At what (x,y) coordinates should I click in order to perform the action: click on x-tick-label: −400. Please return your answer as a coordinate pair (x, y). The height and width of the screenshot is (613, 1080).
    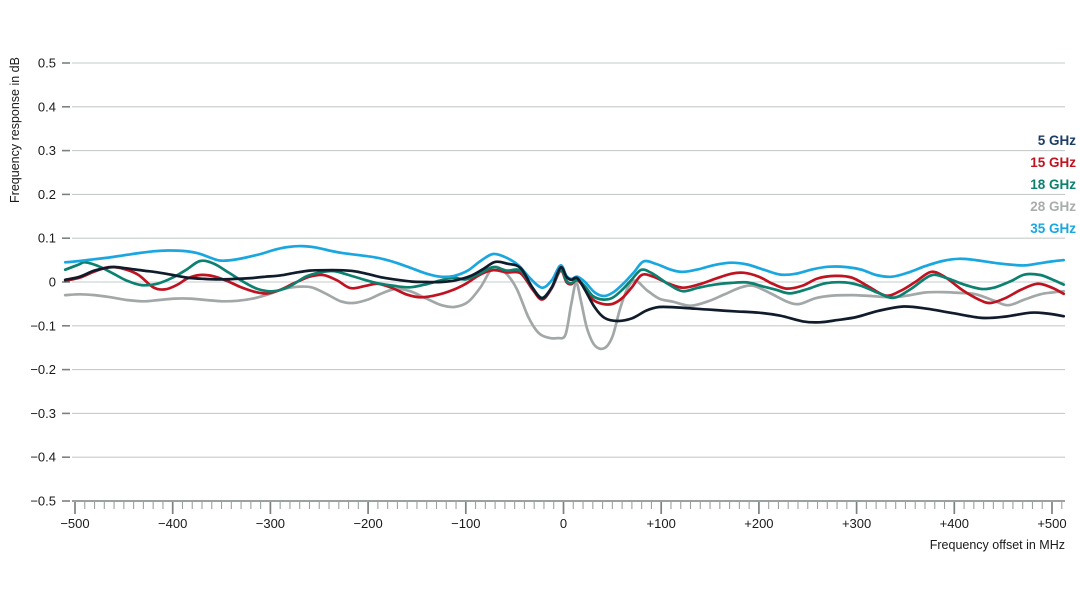
    Looking at the image, I should click on (172, 523).